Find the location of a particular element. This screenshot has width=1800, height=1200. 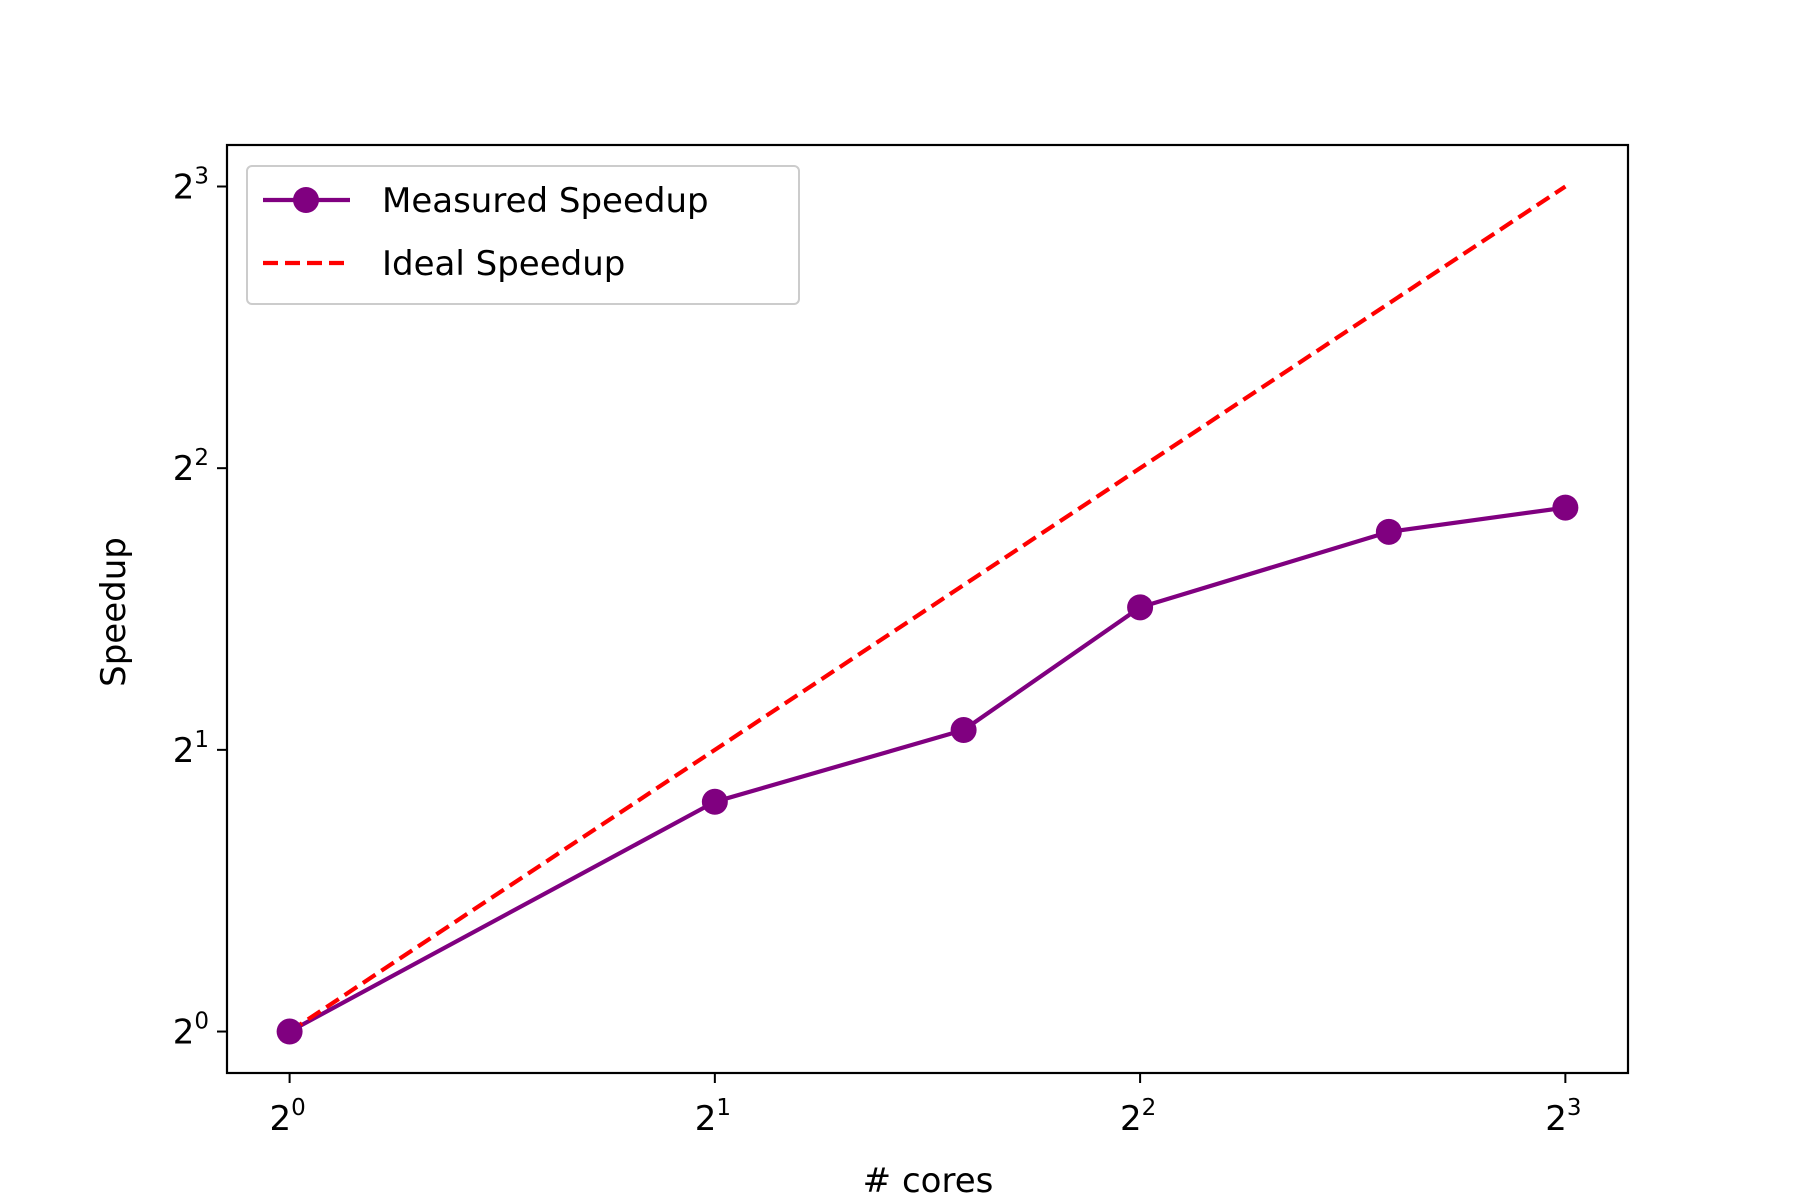

legend-box is located at coordinates (523, 235).